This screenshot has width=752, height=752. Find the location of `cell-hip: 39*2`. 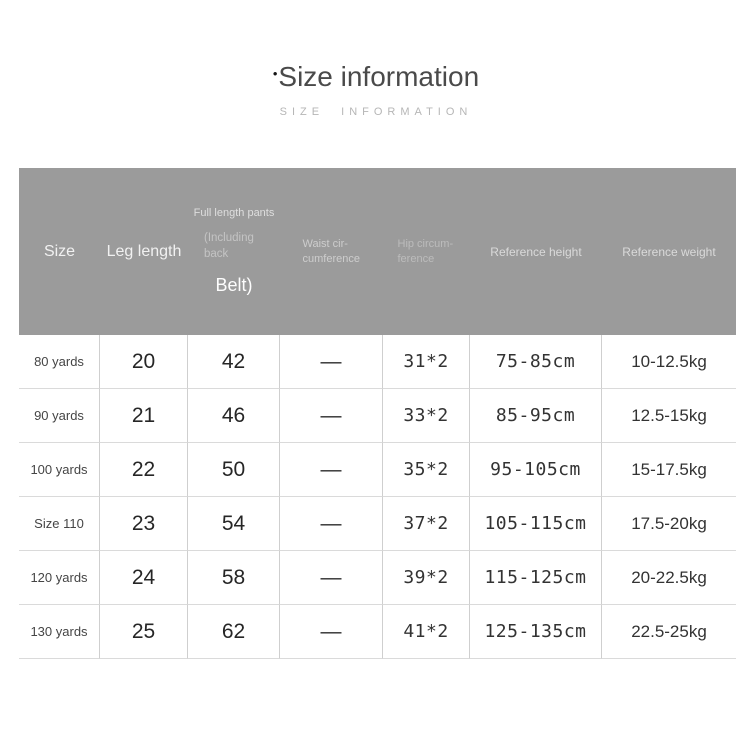

cell-hip: 39*2 is located at coordinates (426, 578).